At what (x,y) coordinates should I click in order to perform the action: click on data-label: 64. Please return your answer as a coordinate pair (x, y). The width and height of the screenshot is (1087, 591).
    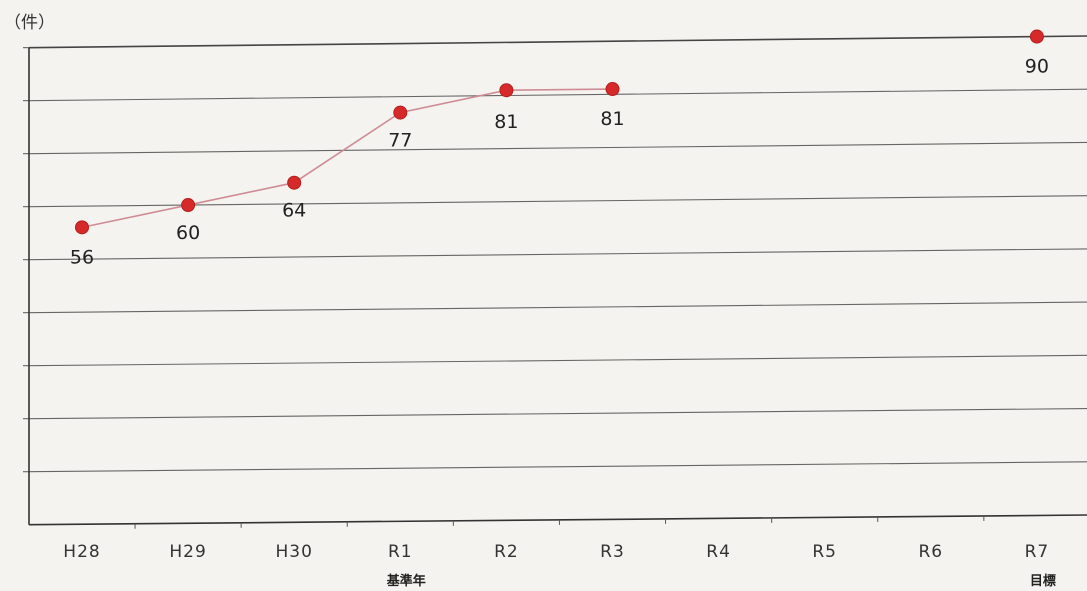
    Looking at the image, I should click on (294, 211).